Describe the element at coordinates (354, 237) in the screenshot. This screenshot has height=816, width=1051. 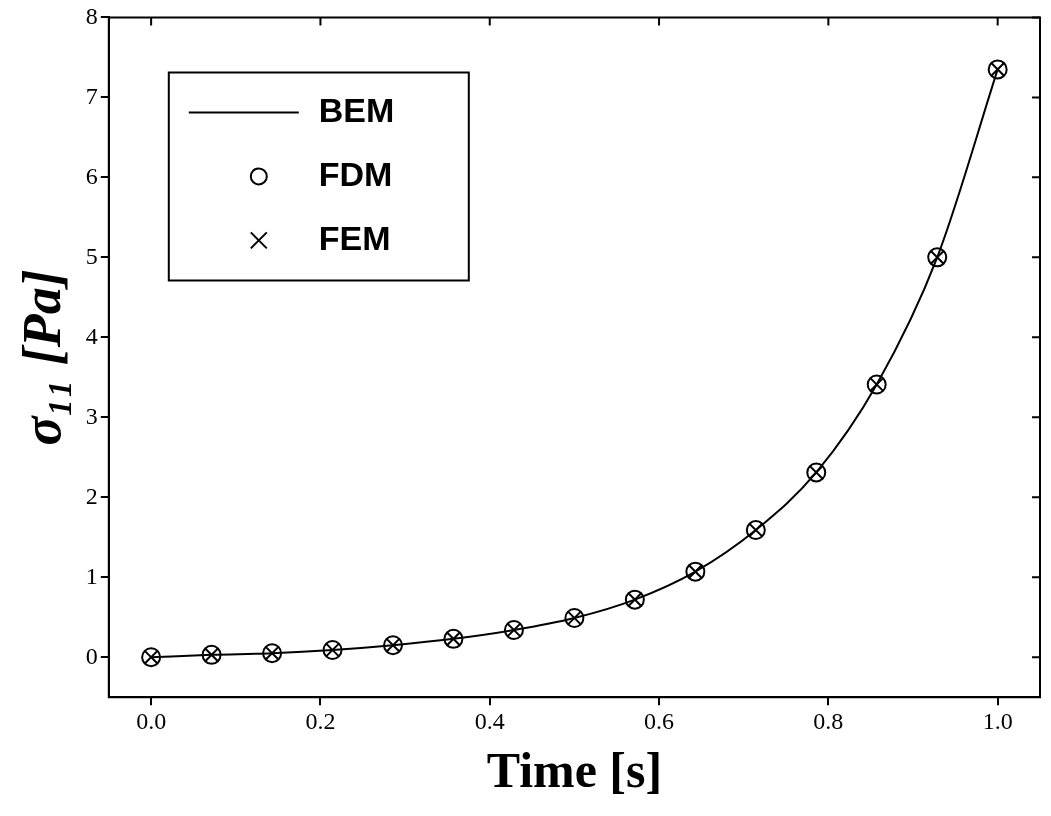
I see `legend-label: FEM` at that location.